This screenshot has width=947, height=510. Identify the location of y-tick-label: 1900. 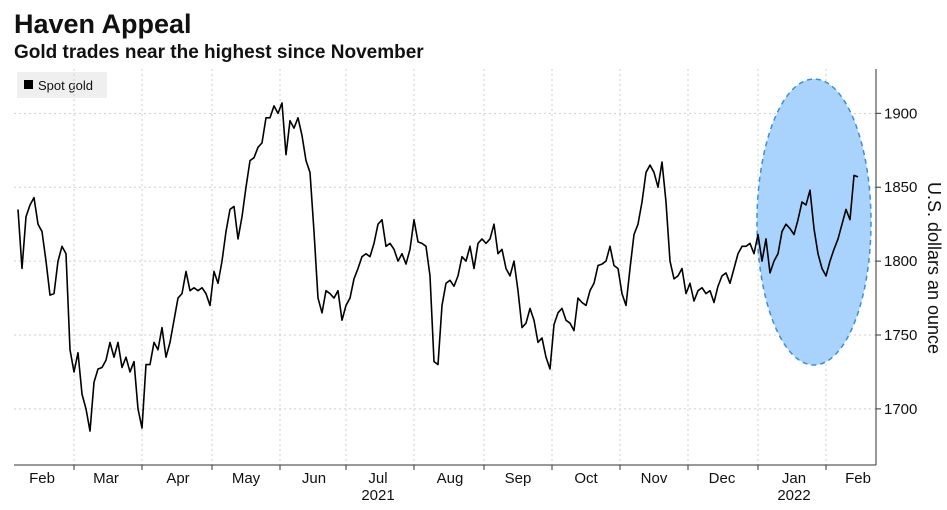
(900, 113).